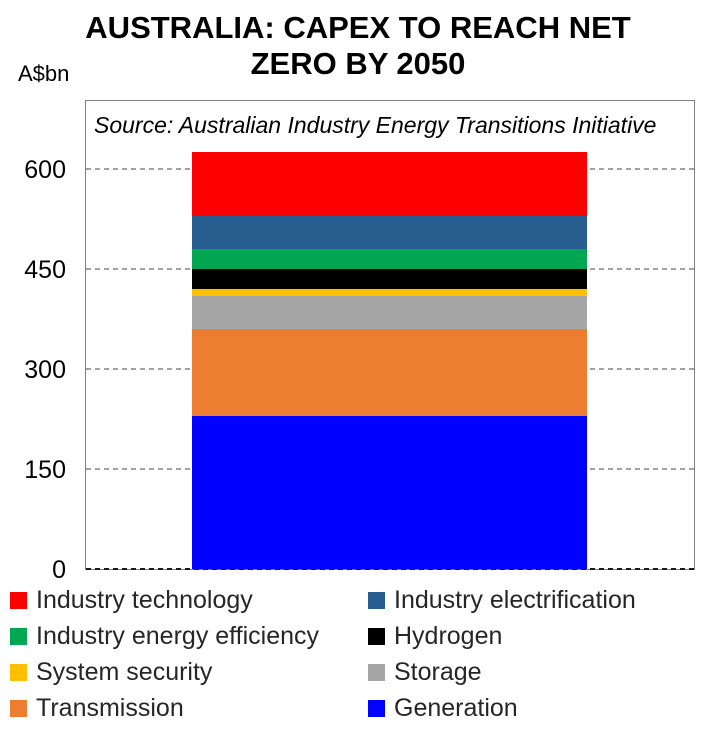 This screenshot has height=731, width=716. Describe the element at coordinates (389, 184) in the screenshot. I see `bar-segment-industry-technology` at that location.